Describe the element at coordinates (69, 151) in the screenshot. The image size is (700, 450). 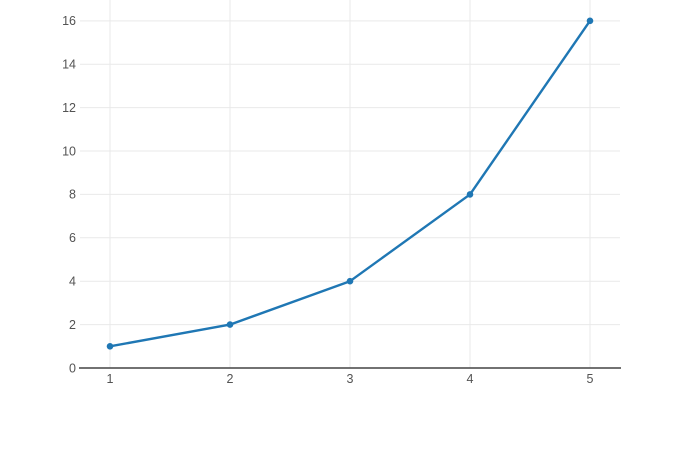
I see `y-tick-label: 10` at that location.